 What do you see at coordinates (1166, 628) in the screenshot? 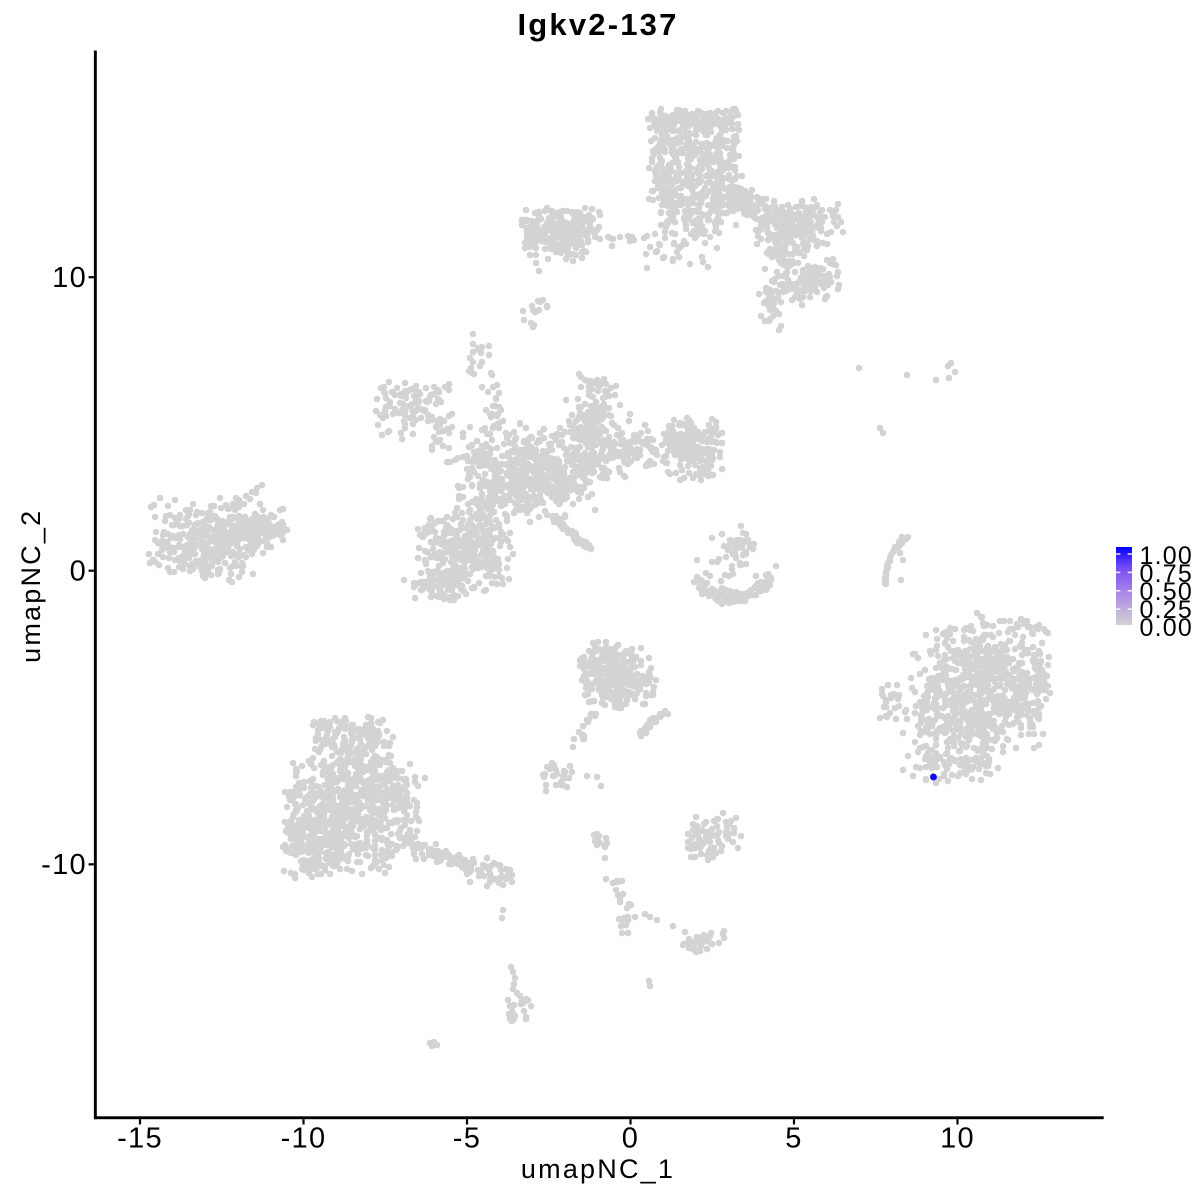
I see `svg-text: 0.00` at bounding box center [1166, 628].